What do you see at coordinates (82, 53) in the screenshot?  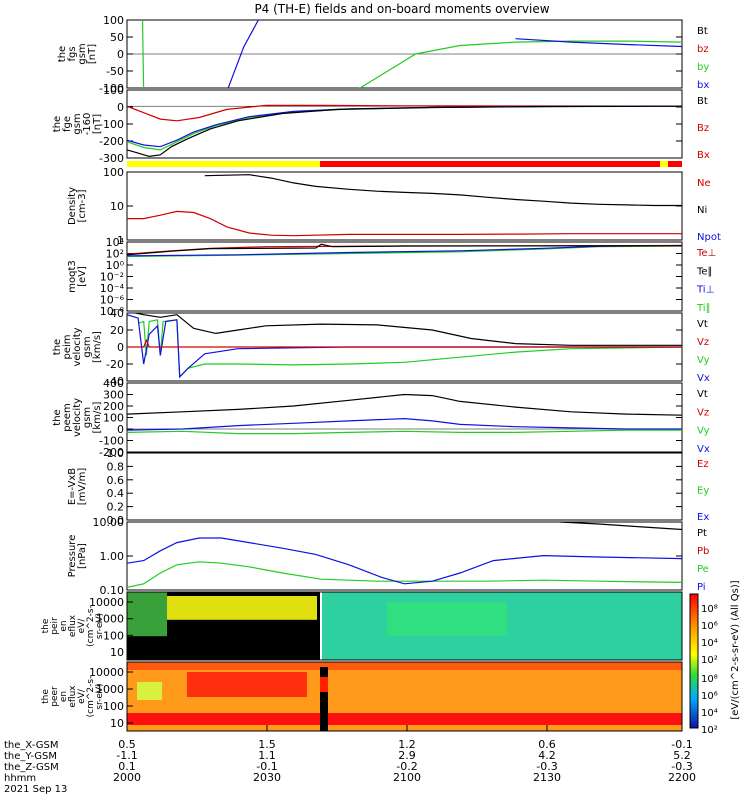 I see `y-axis-label: gsm` at bounding box center [82, 53].